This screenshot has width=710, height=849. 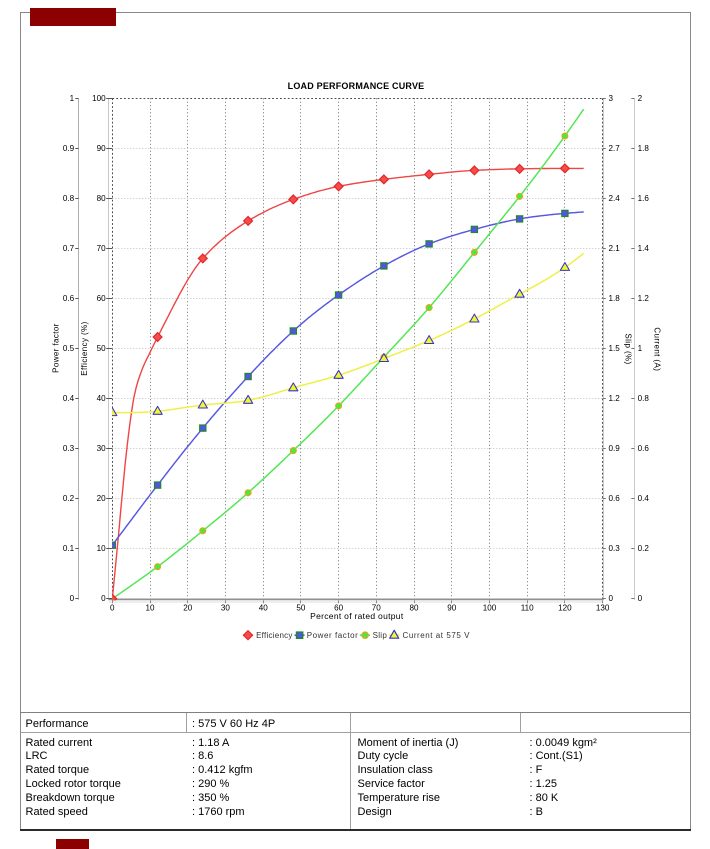 What do you see at coordinates (615, 198) in the screenshot?
I see `svg-text: 2.4` at bounding box center [615, 198].